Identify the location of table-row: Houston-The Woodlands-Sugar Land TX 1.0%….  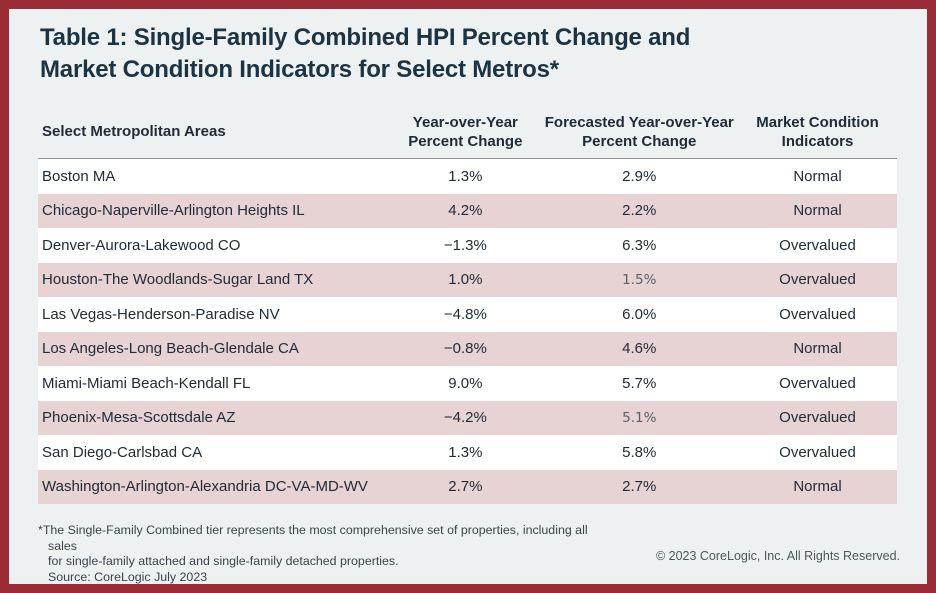
(467, 279).